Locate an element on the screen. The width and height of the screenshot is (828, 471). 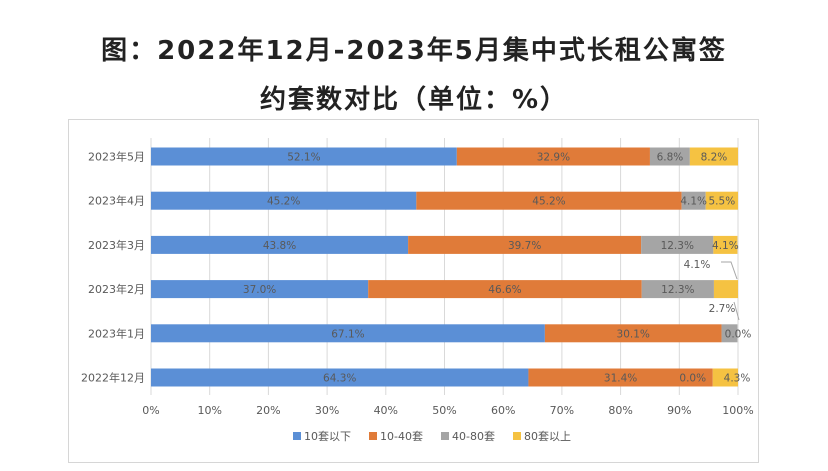
data-label: 32.9% is located at coordinates (553, 158).